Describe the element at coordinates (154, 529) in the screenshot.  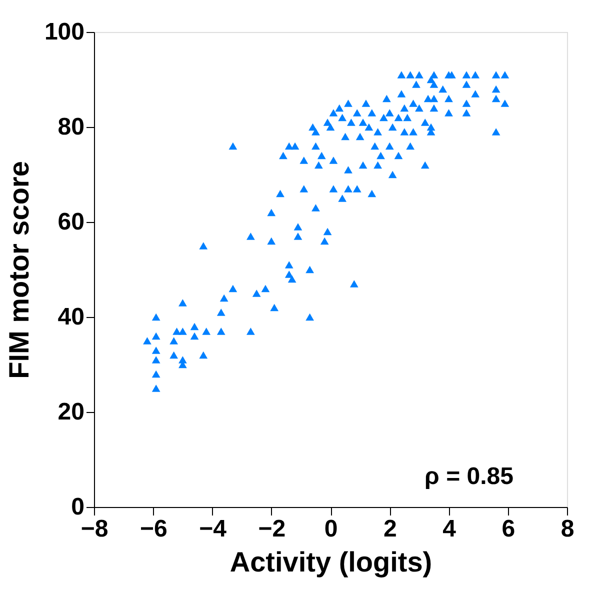
I see `x-tick-label: −6` at that location.